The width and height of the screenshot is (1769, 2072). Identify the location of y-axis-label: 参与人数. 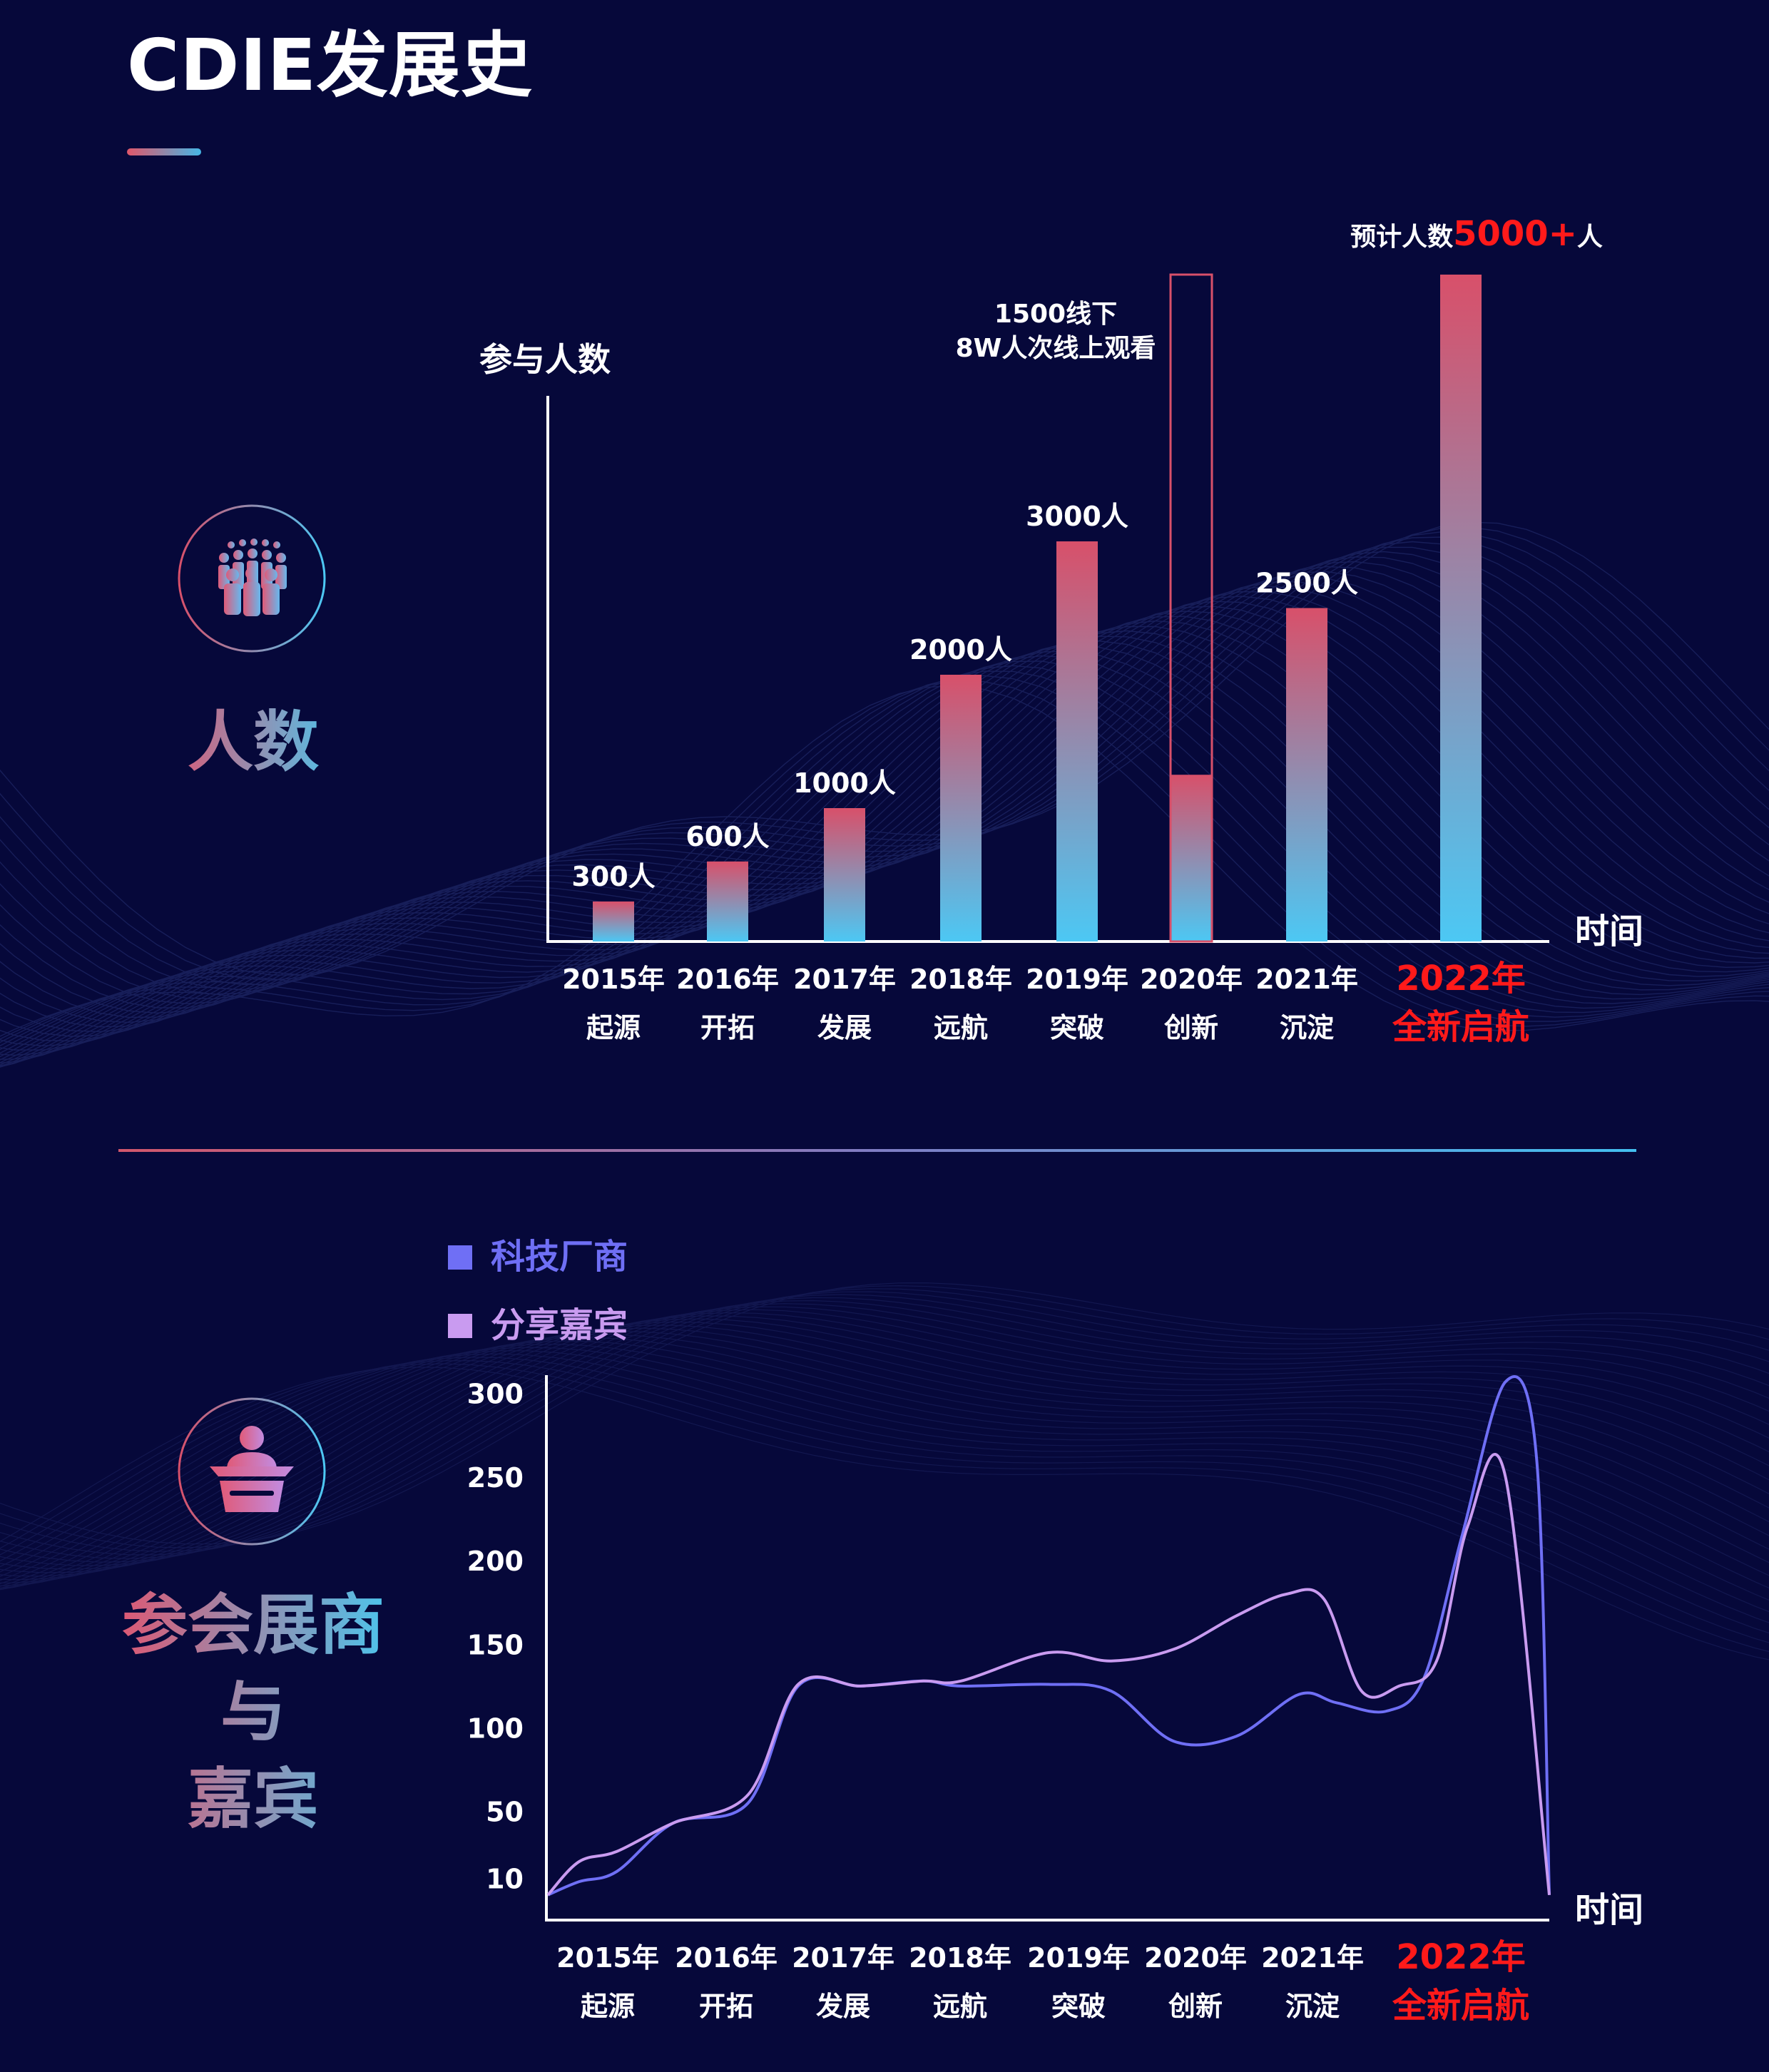
(545, 359).